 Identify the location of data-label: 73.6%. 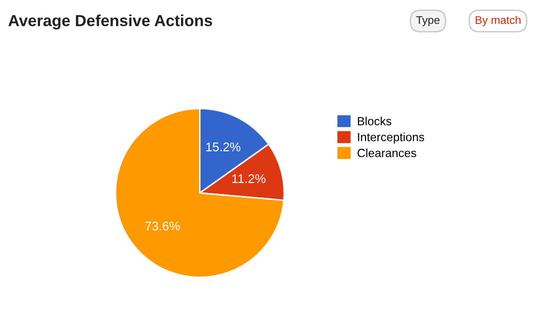
(162, 226).